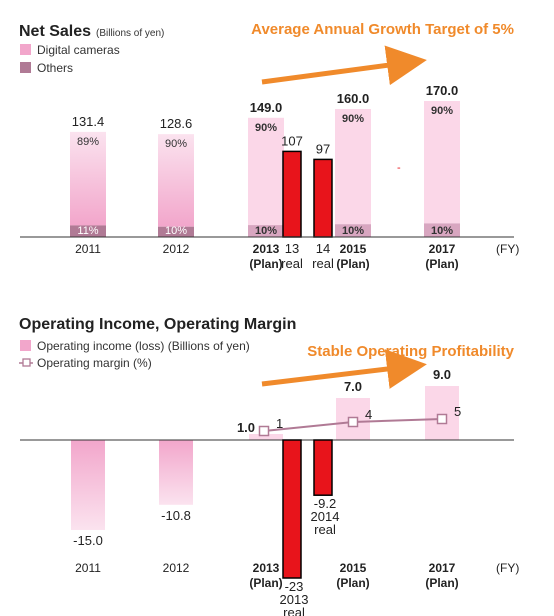  What do you see at coordinates (26, 362) in the screenshot?
I see `legend-marker-margin` at bounding box center [26, 362].